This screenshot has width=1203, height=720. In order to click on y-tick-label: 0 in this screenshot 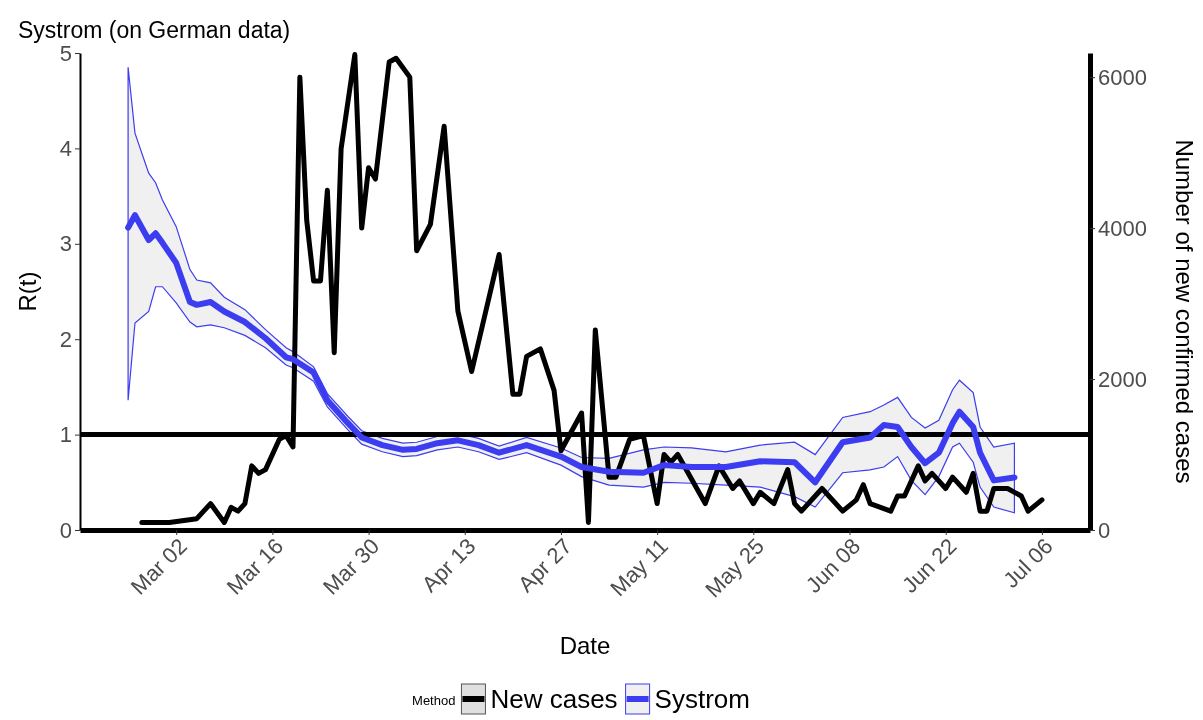, I will do `click(65, 530)`.